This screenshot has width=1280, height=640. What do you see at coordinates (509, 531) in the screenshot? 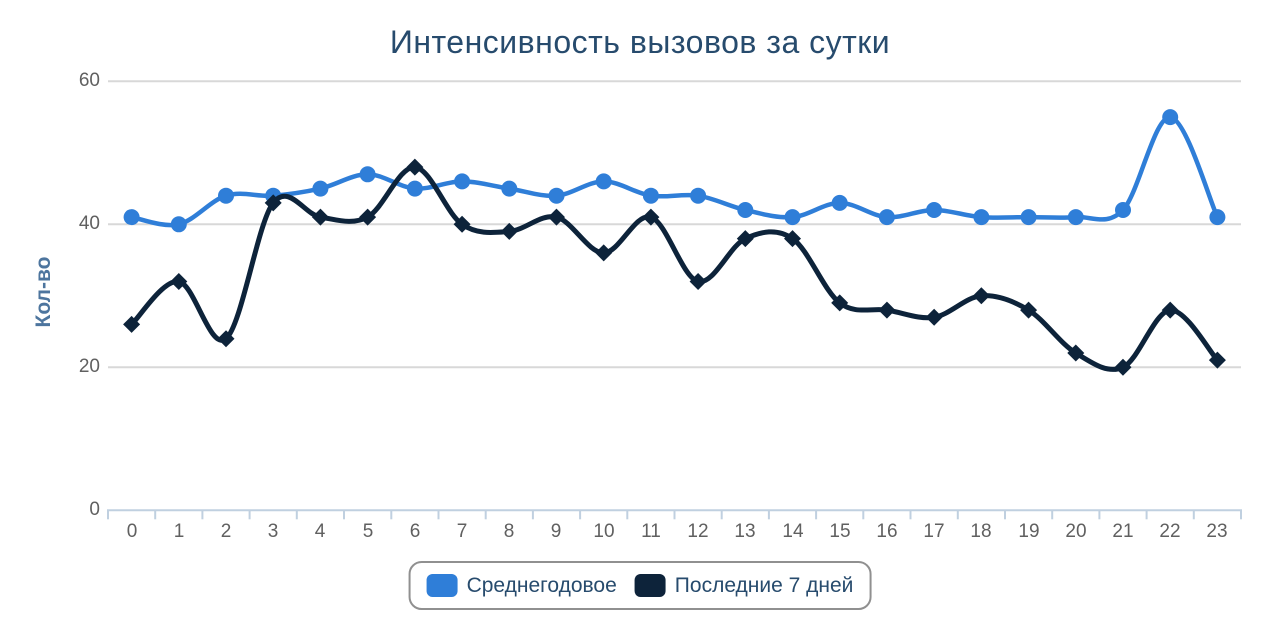
I see `x-tick-label-8: 8` at bounding box center [509, 531].